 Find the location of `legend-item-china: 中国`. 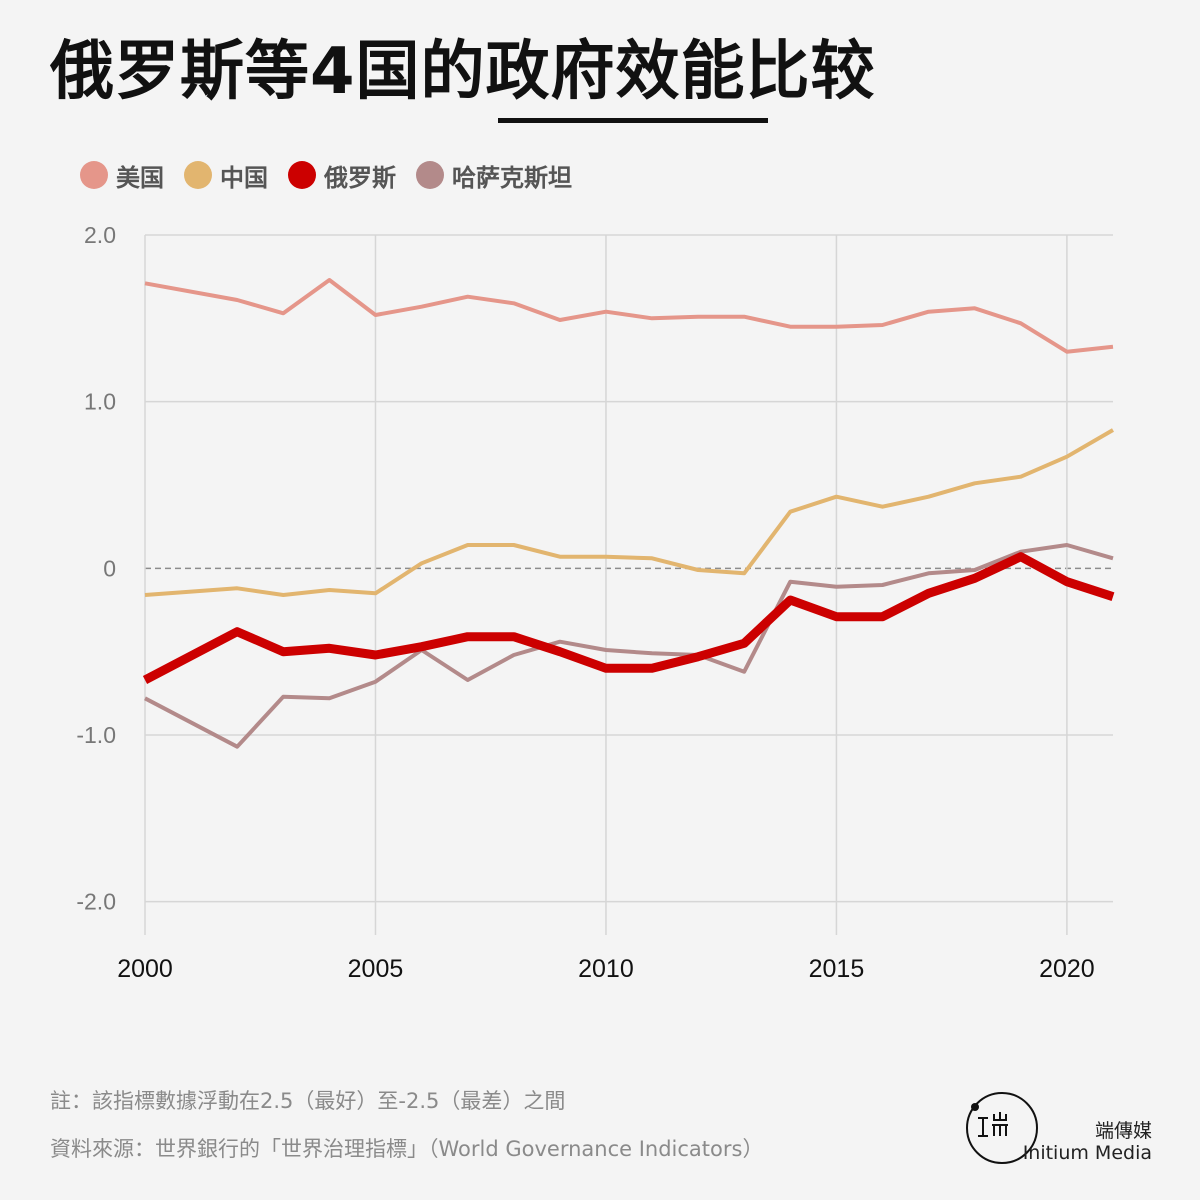

legend-item-china: 中国 is located at coordinates (226, 175).